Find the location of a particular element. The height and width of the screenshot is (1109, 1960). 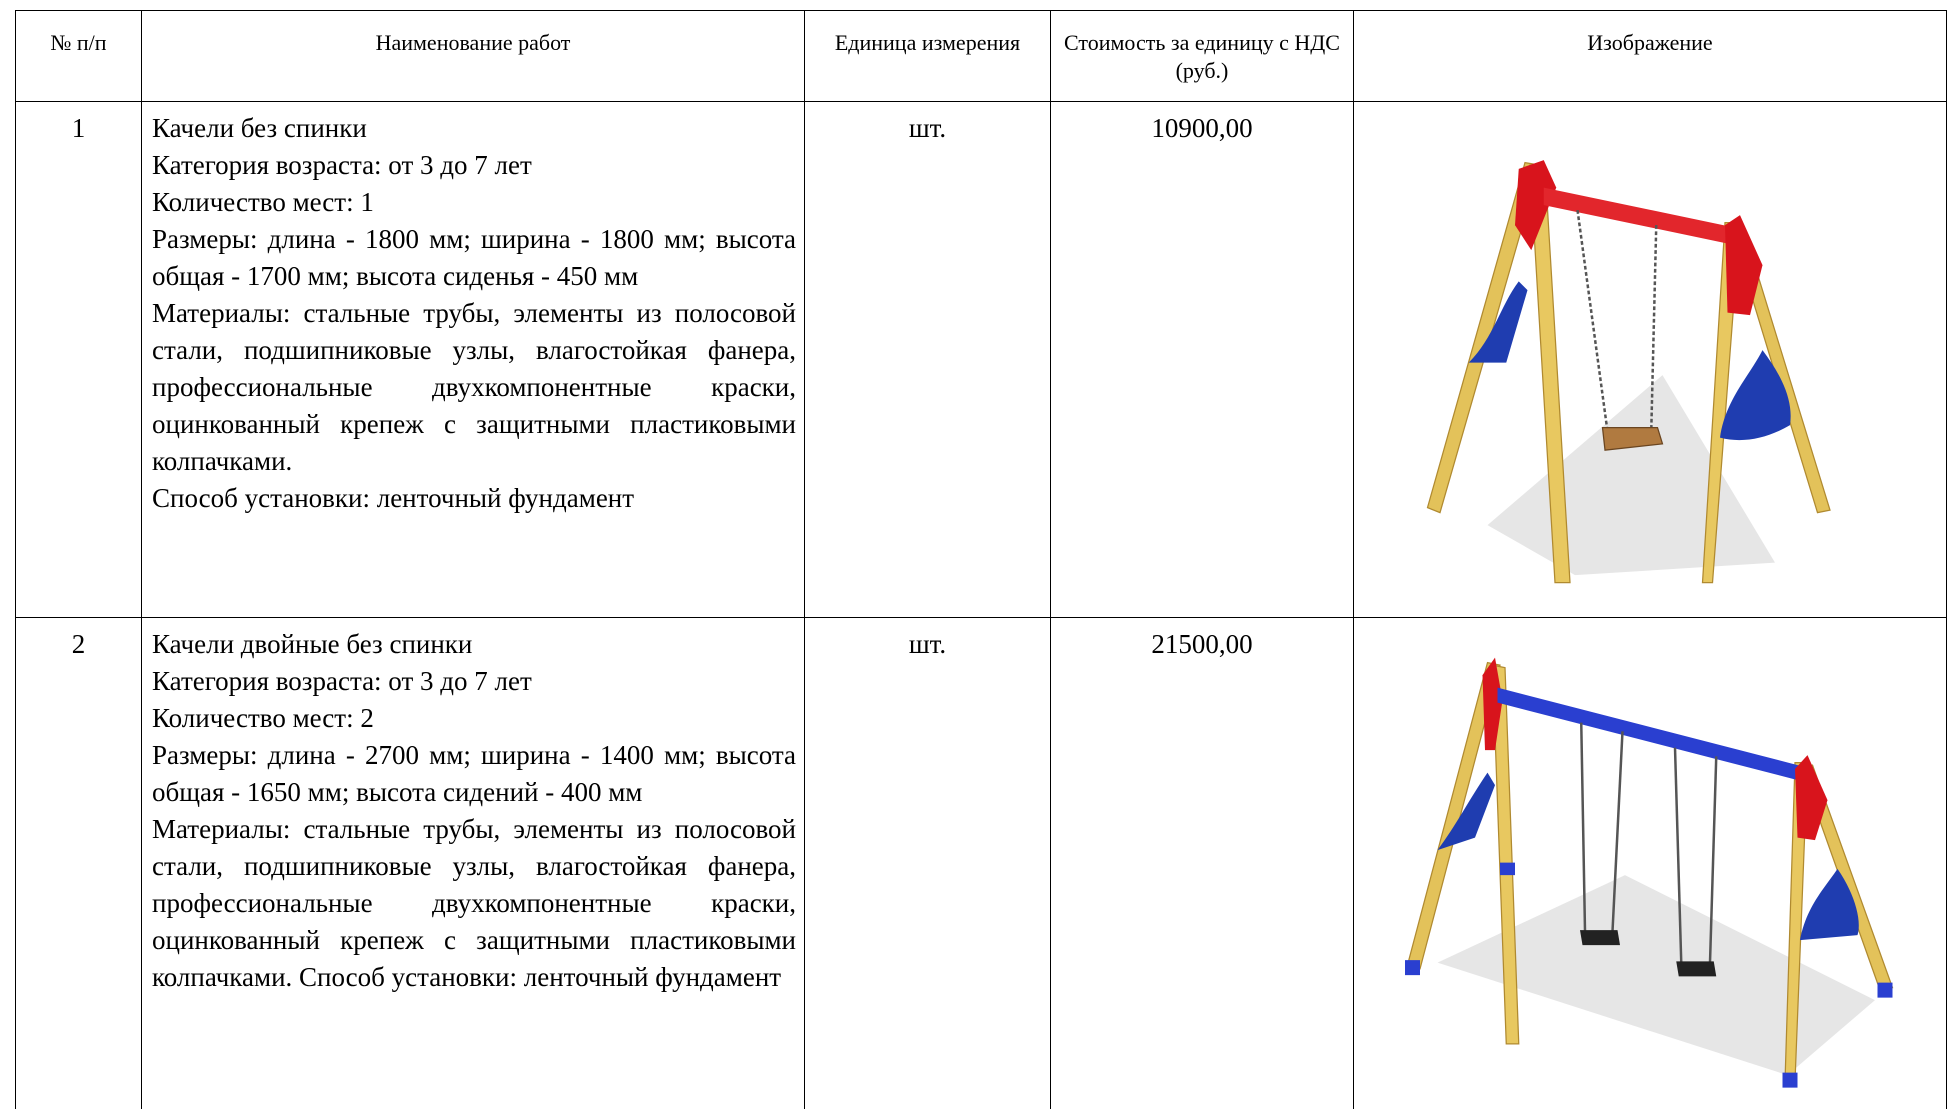

description-line: Качели без спинки is located at coordinates (259, 128).